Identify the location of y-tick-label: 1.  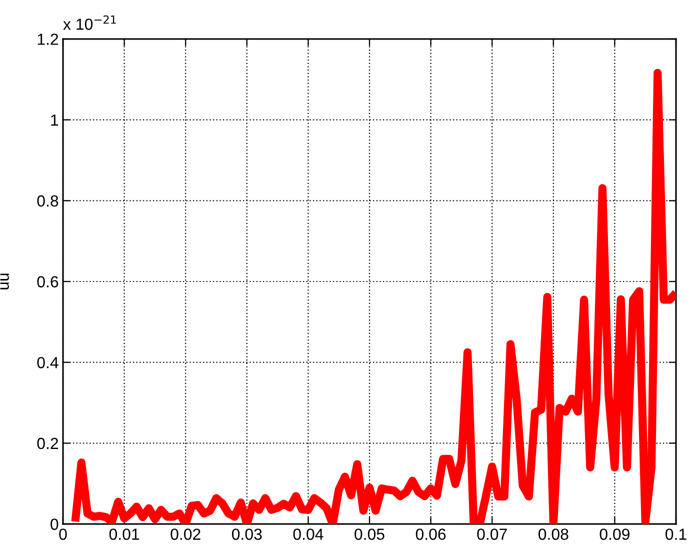
(54, 120).